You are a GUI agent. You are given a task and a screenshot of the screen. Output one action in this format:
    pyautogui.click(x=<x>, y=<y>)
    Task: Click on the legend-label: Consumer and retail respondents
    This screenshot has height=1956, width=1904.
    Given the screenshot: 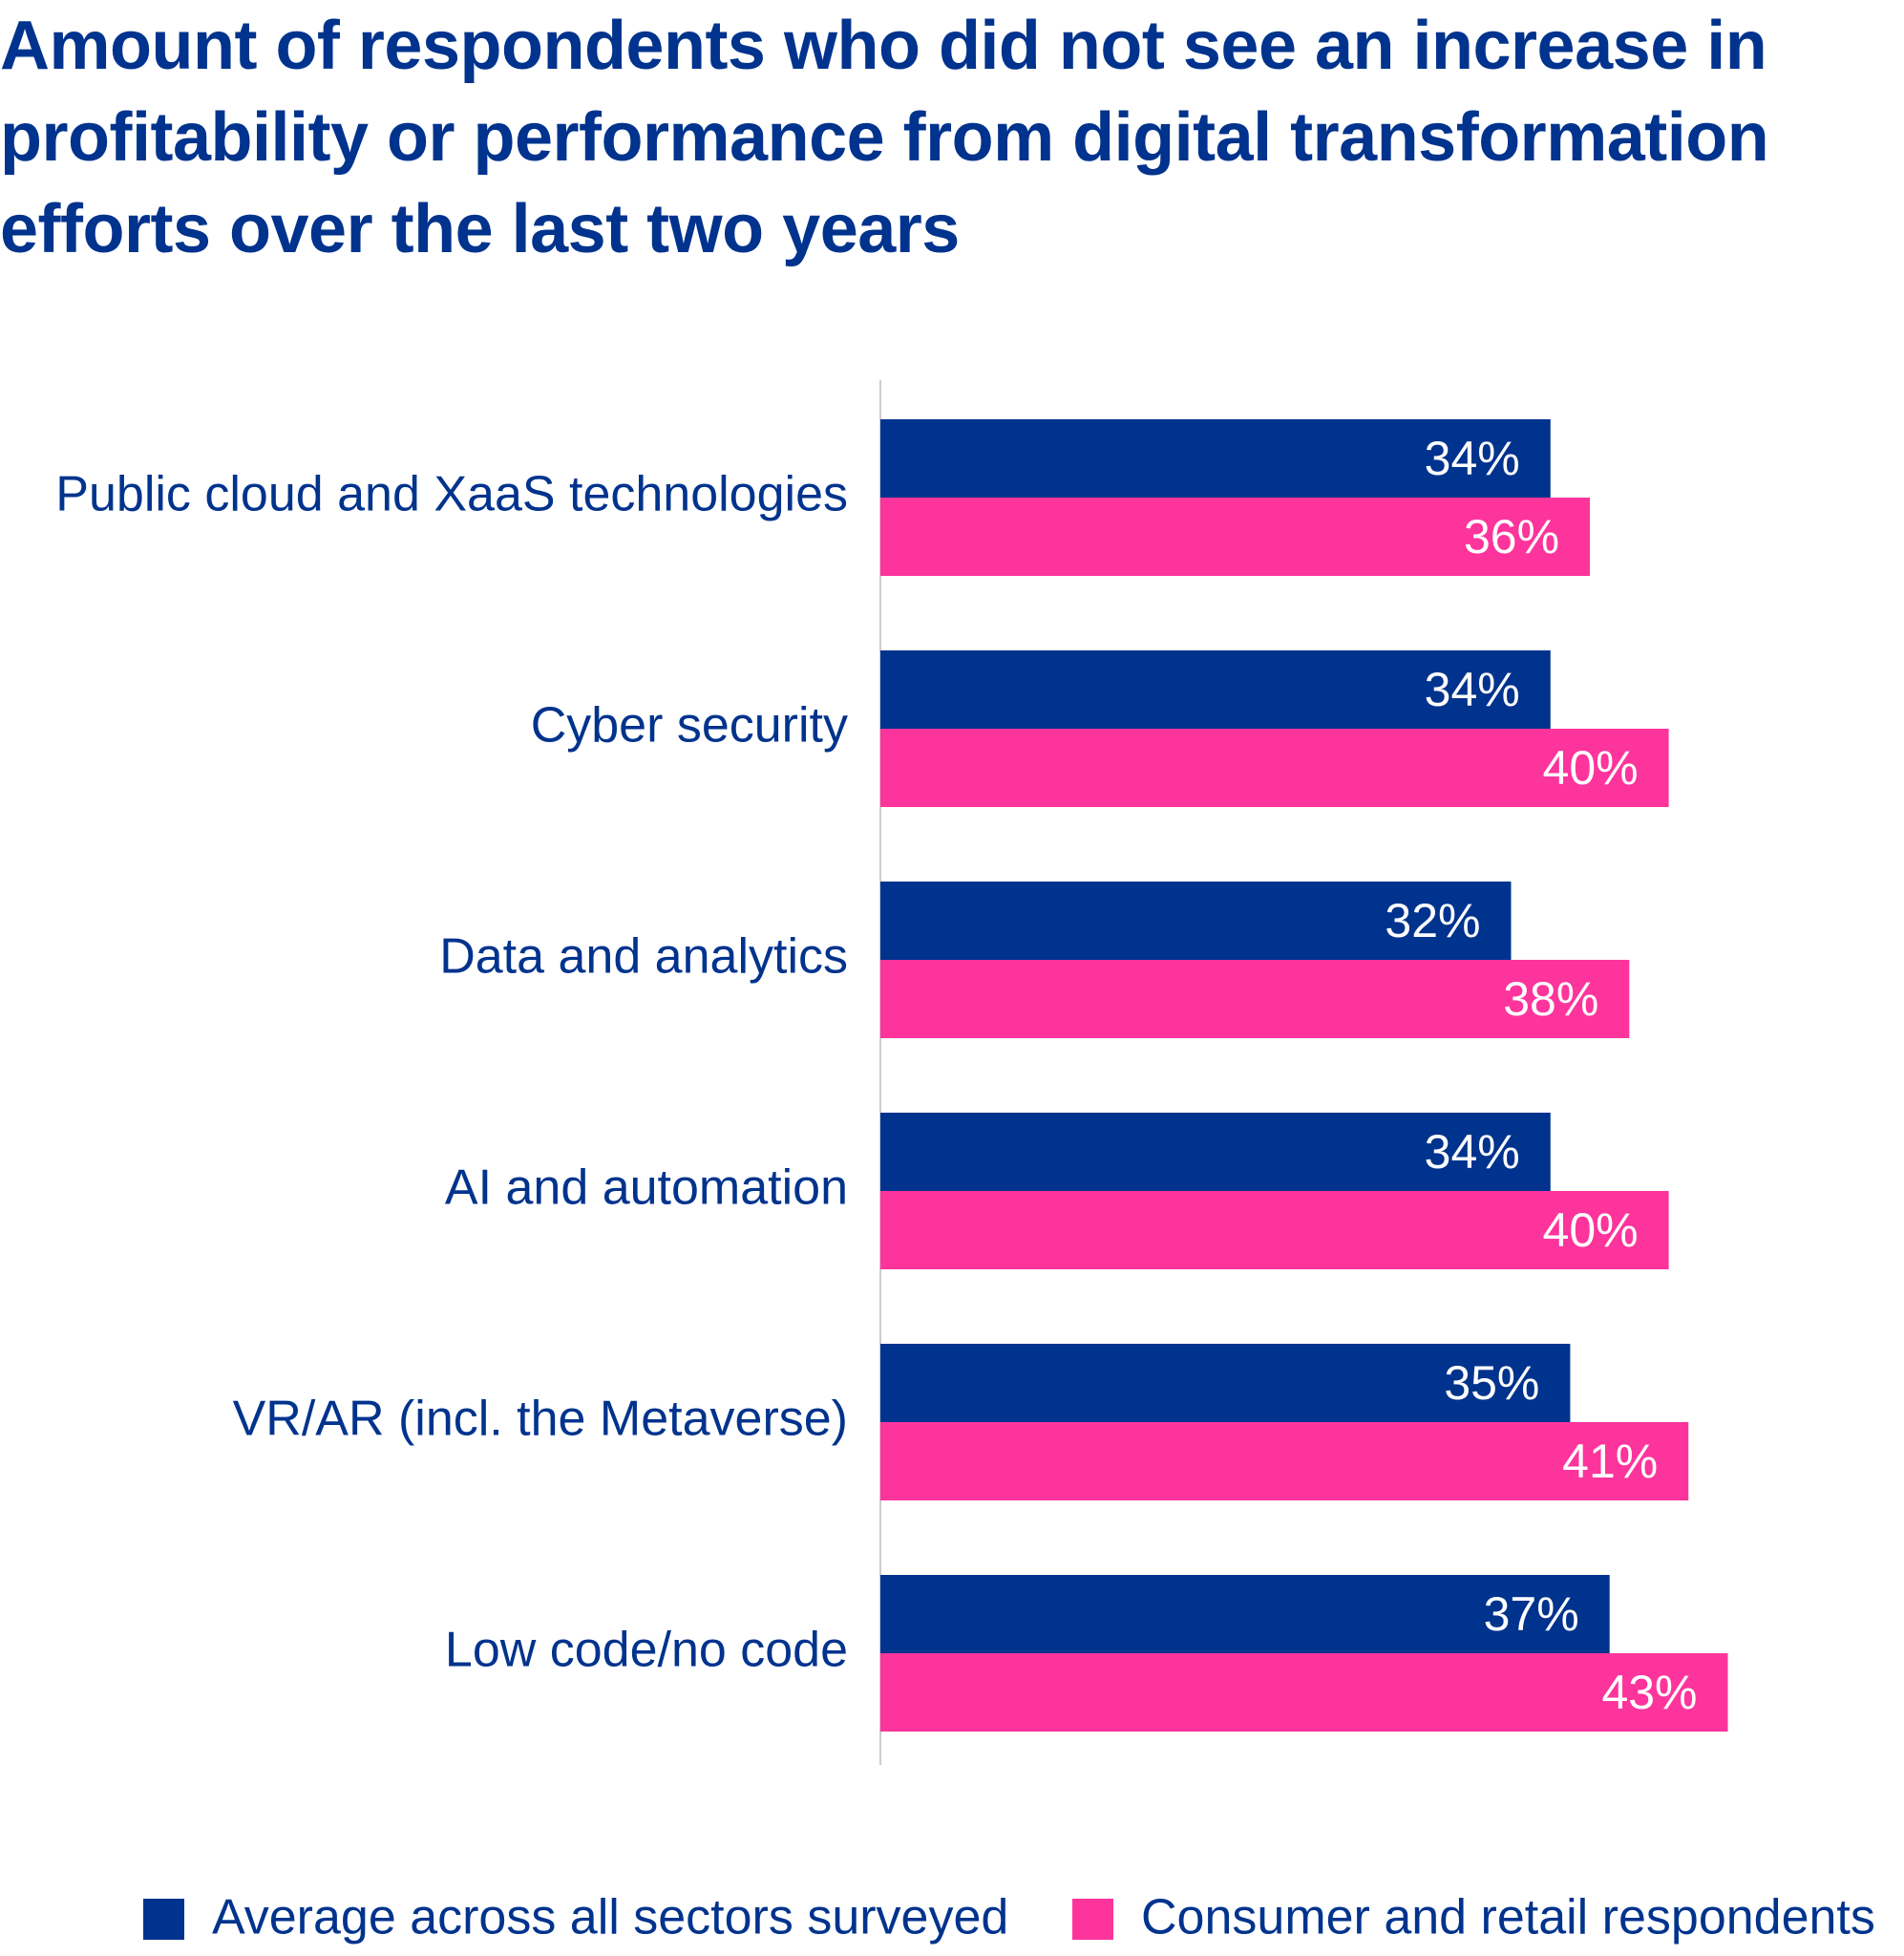 What is the action you would take?
    pyautogui.click(x=1508, y=1918)
    